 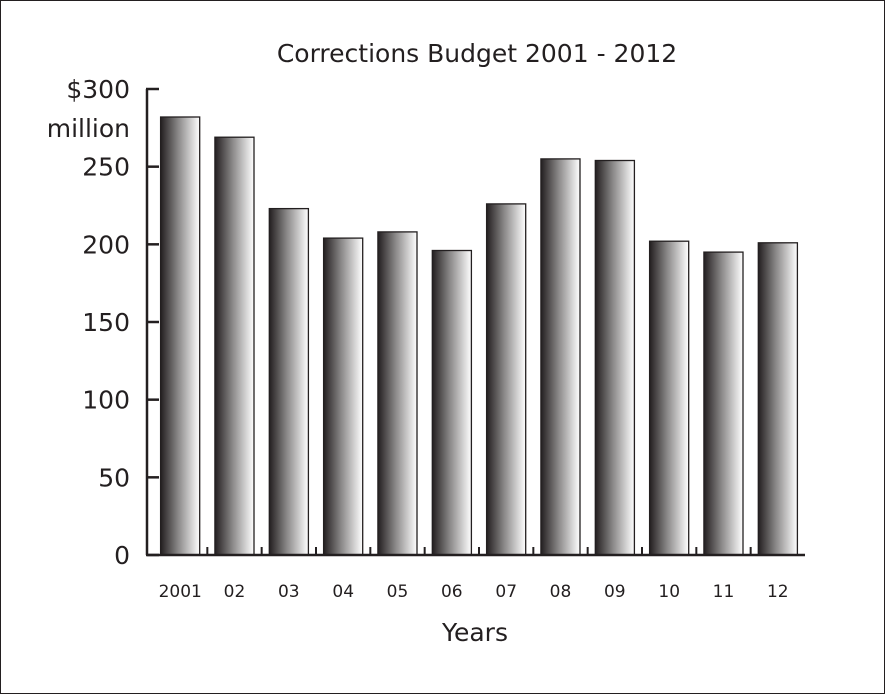 What do you see at coordinates (506, 592) in the screenshot?
I see `x-tick-label-07: 07` at bounding box center [506, 592].